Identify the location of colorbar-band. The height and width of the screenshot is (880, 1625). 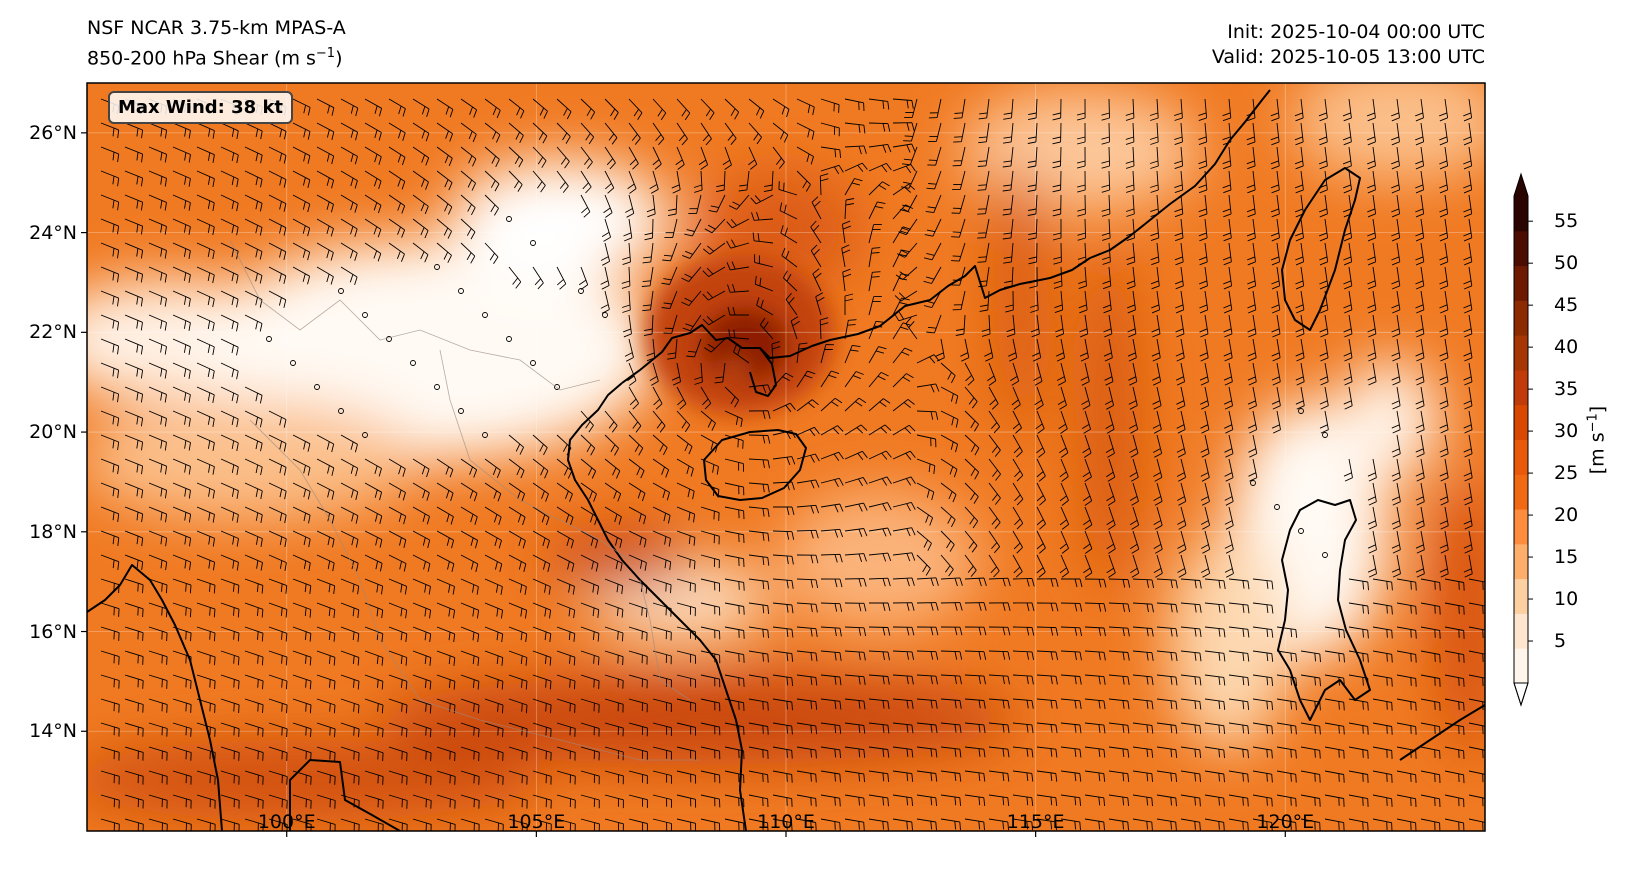
(1521, 353).